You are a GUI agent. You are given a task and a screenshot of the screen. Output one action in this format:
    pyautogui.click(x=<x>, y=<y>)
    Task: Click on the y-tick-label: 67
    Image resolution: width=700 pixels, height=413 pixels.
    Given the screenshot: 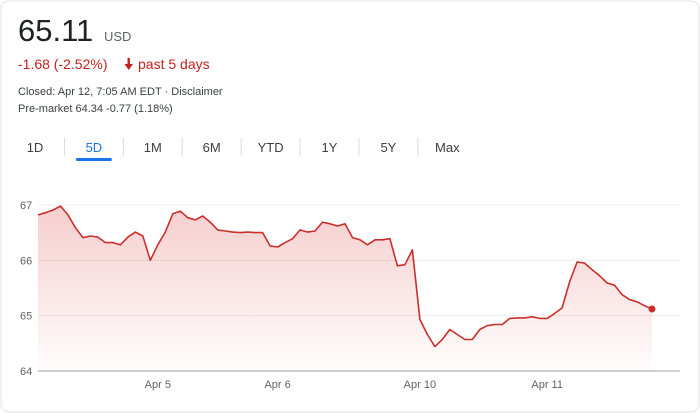 What is the action you would take?
    pyautogui.click(x=26, y=206)
    